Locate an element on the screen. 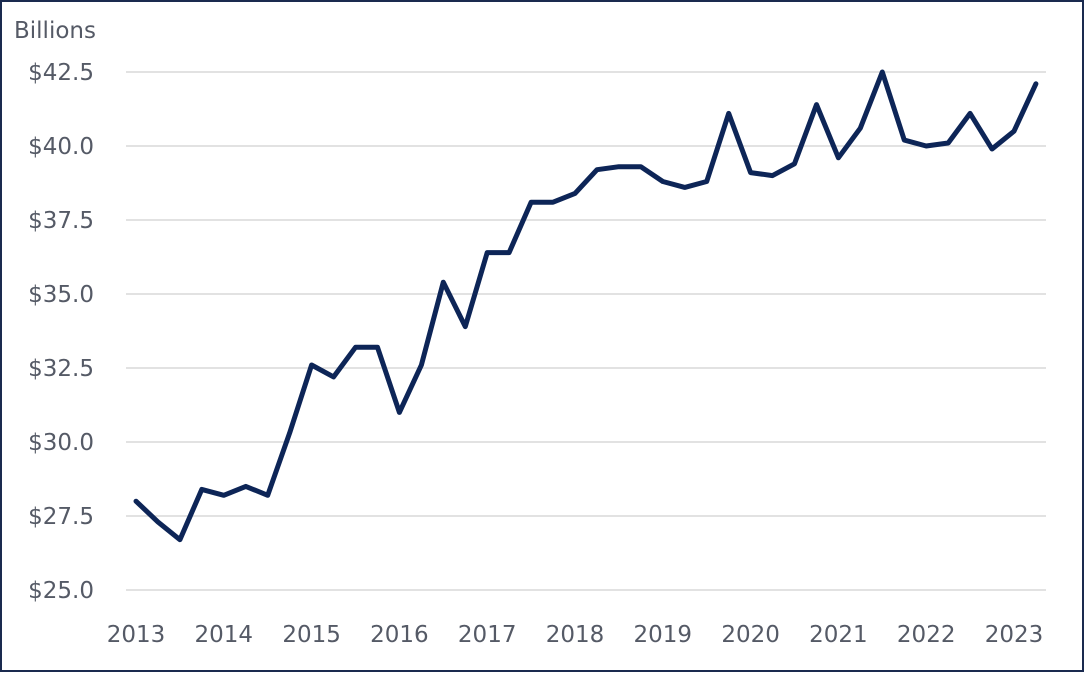 This screenshot has width=1084, height=674. y-axis: $25.0 $27.5 $30.0 $32.5 $35.0 $37.5 $40.0 $42.5 is located at coordinates (61, 332).